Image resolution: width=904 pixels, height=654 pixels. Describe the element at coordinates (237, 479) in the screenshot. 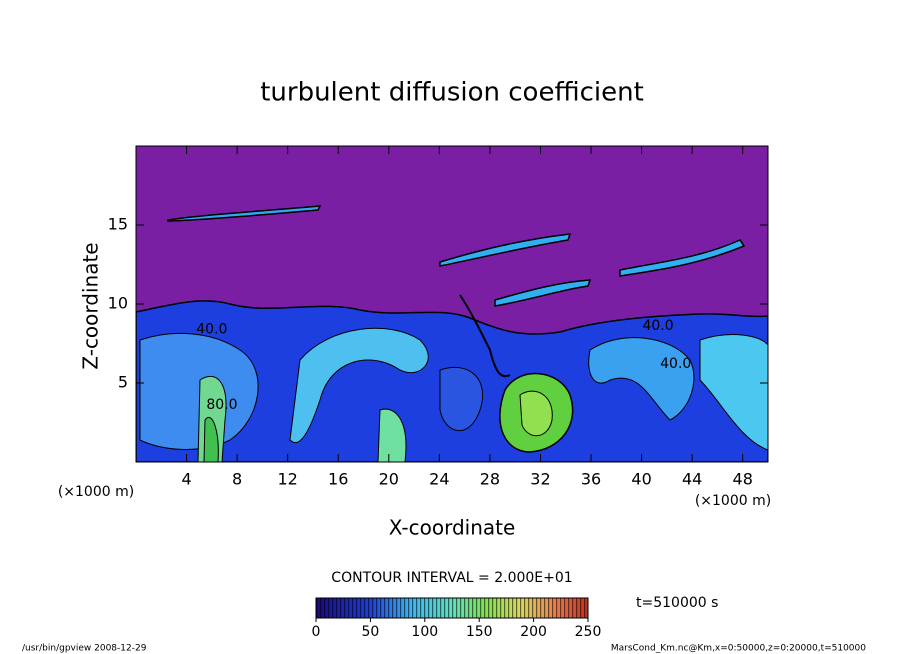

I see `x-tick-label: 8` at that location.